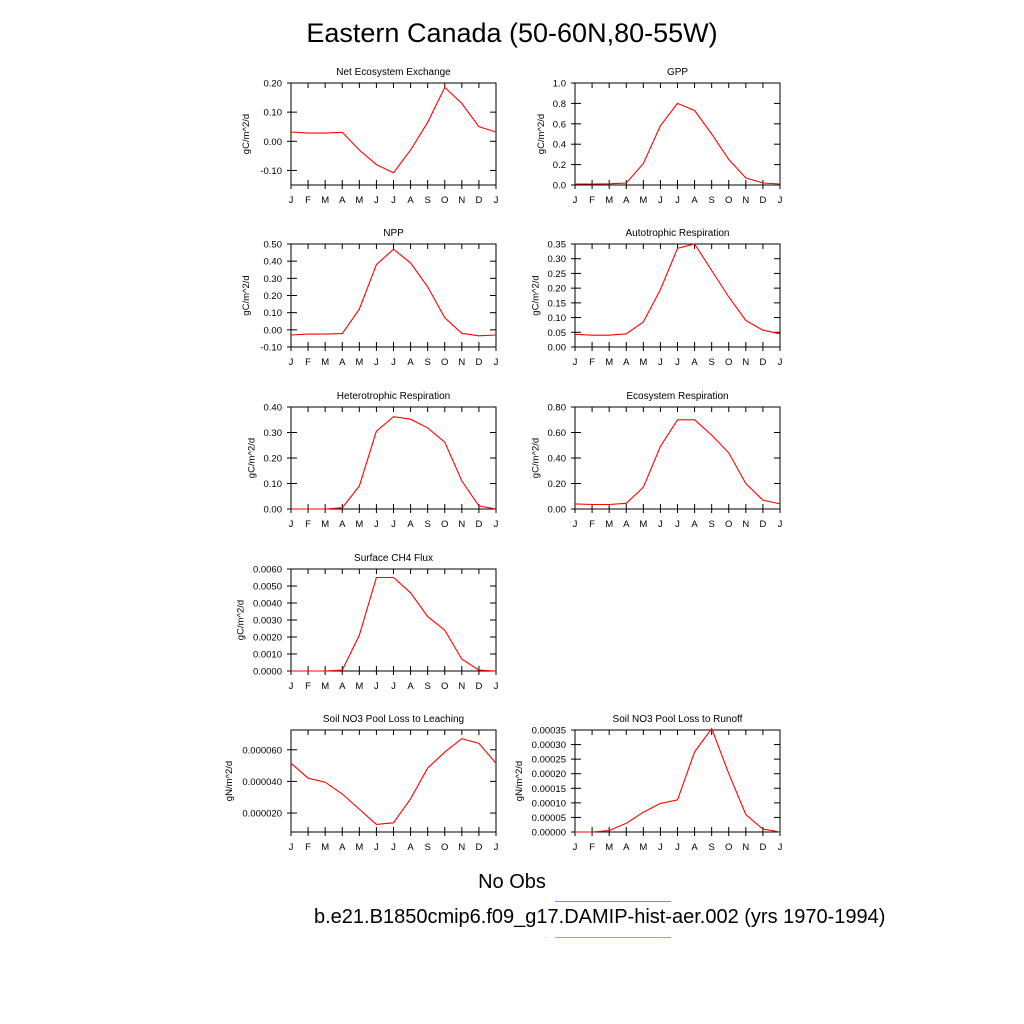 The height and width of the screenshot is (1024, 1024). I want to click on legend-case-swatch, so click(613, 937).